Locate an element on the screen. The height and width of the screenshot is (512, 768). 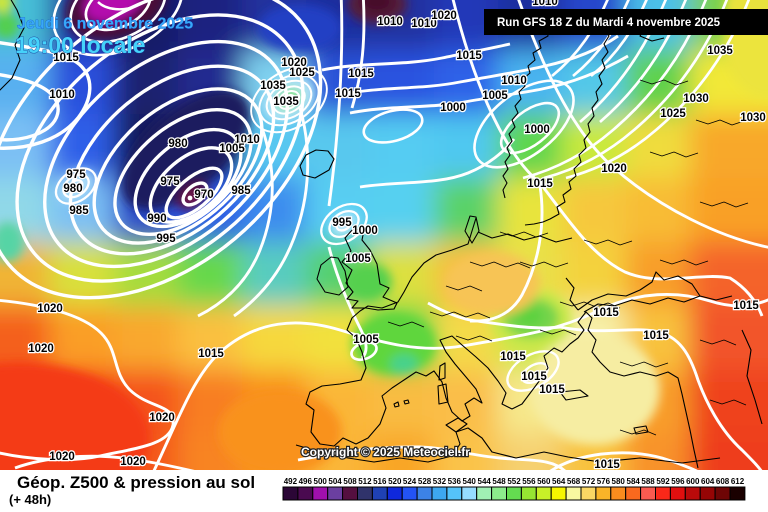
svg-text: Copyright © 2025 Meteociel.fr is located at coordinates (385, 452).